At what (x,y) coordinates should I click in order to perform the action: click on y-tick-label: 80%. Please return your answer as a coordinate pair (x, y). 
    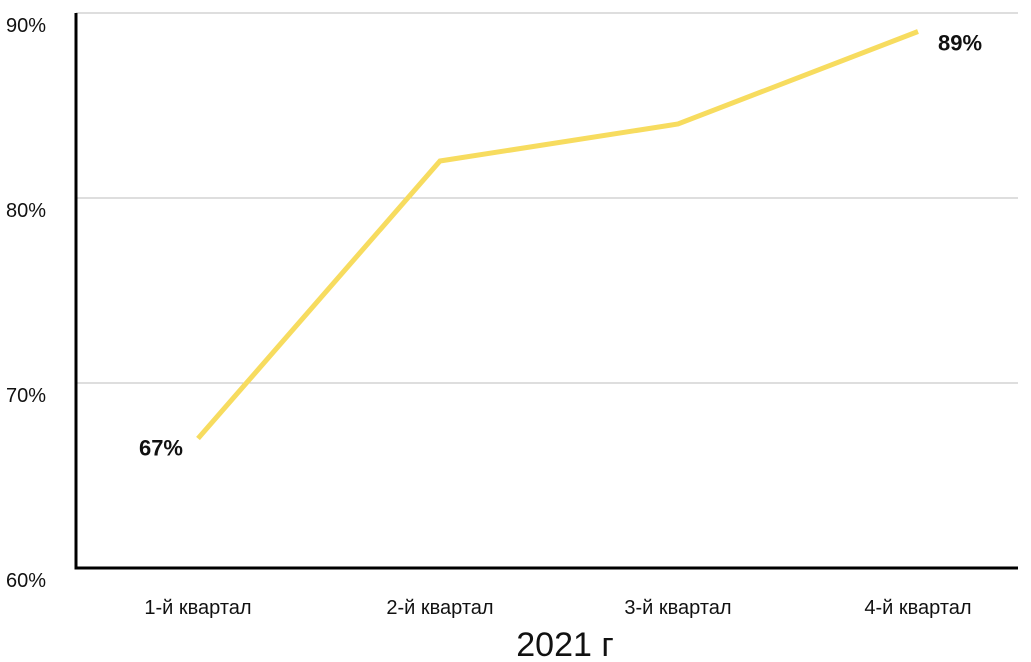
    Looking at the image, I should click on (26, 211).